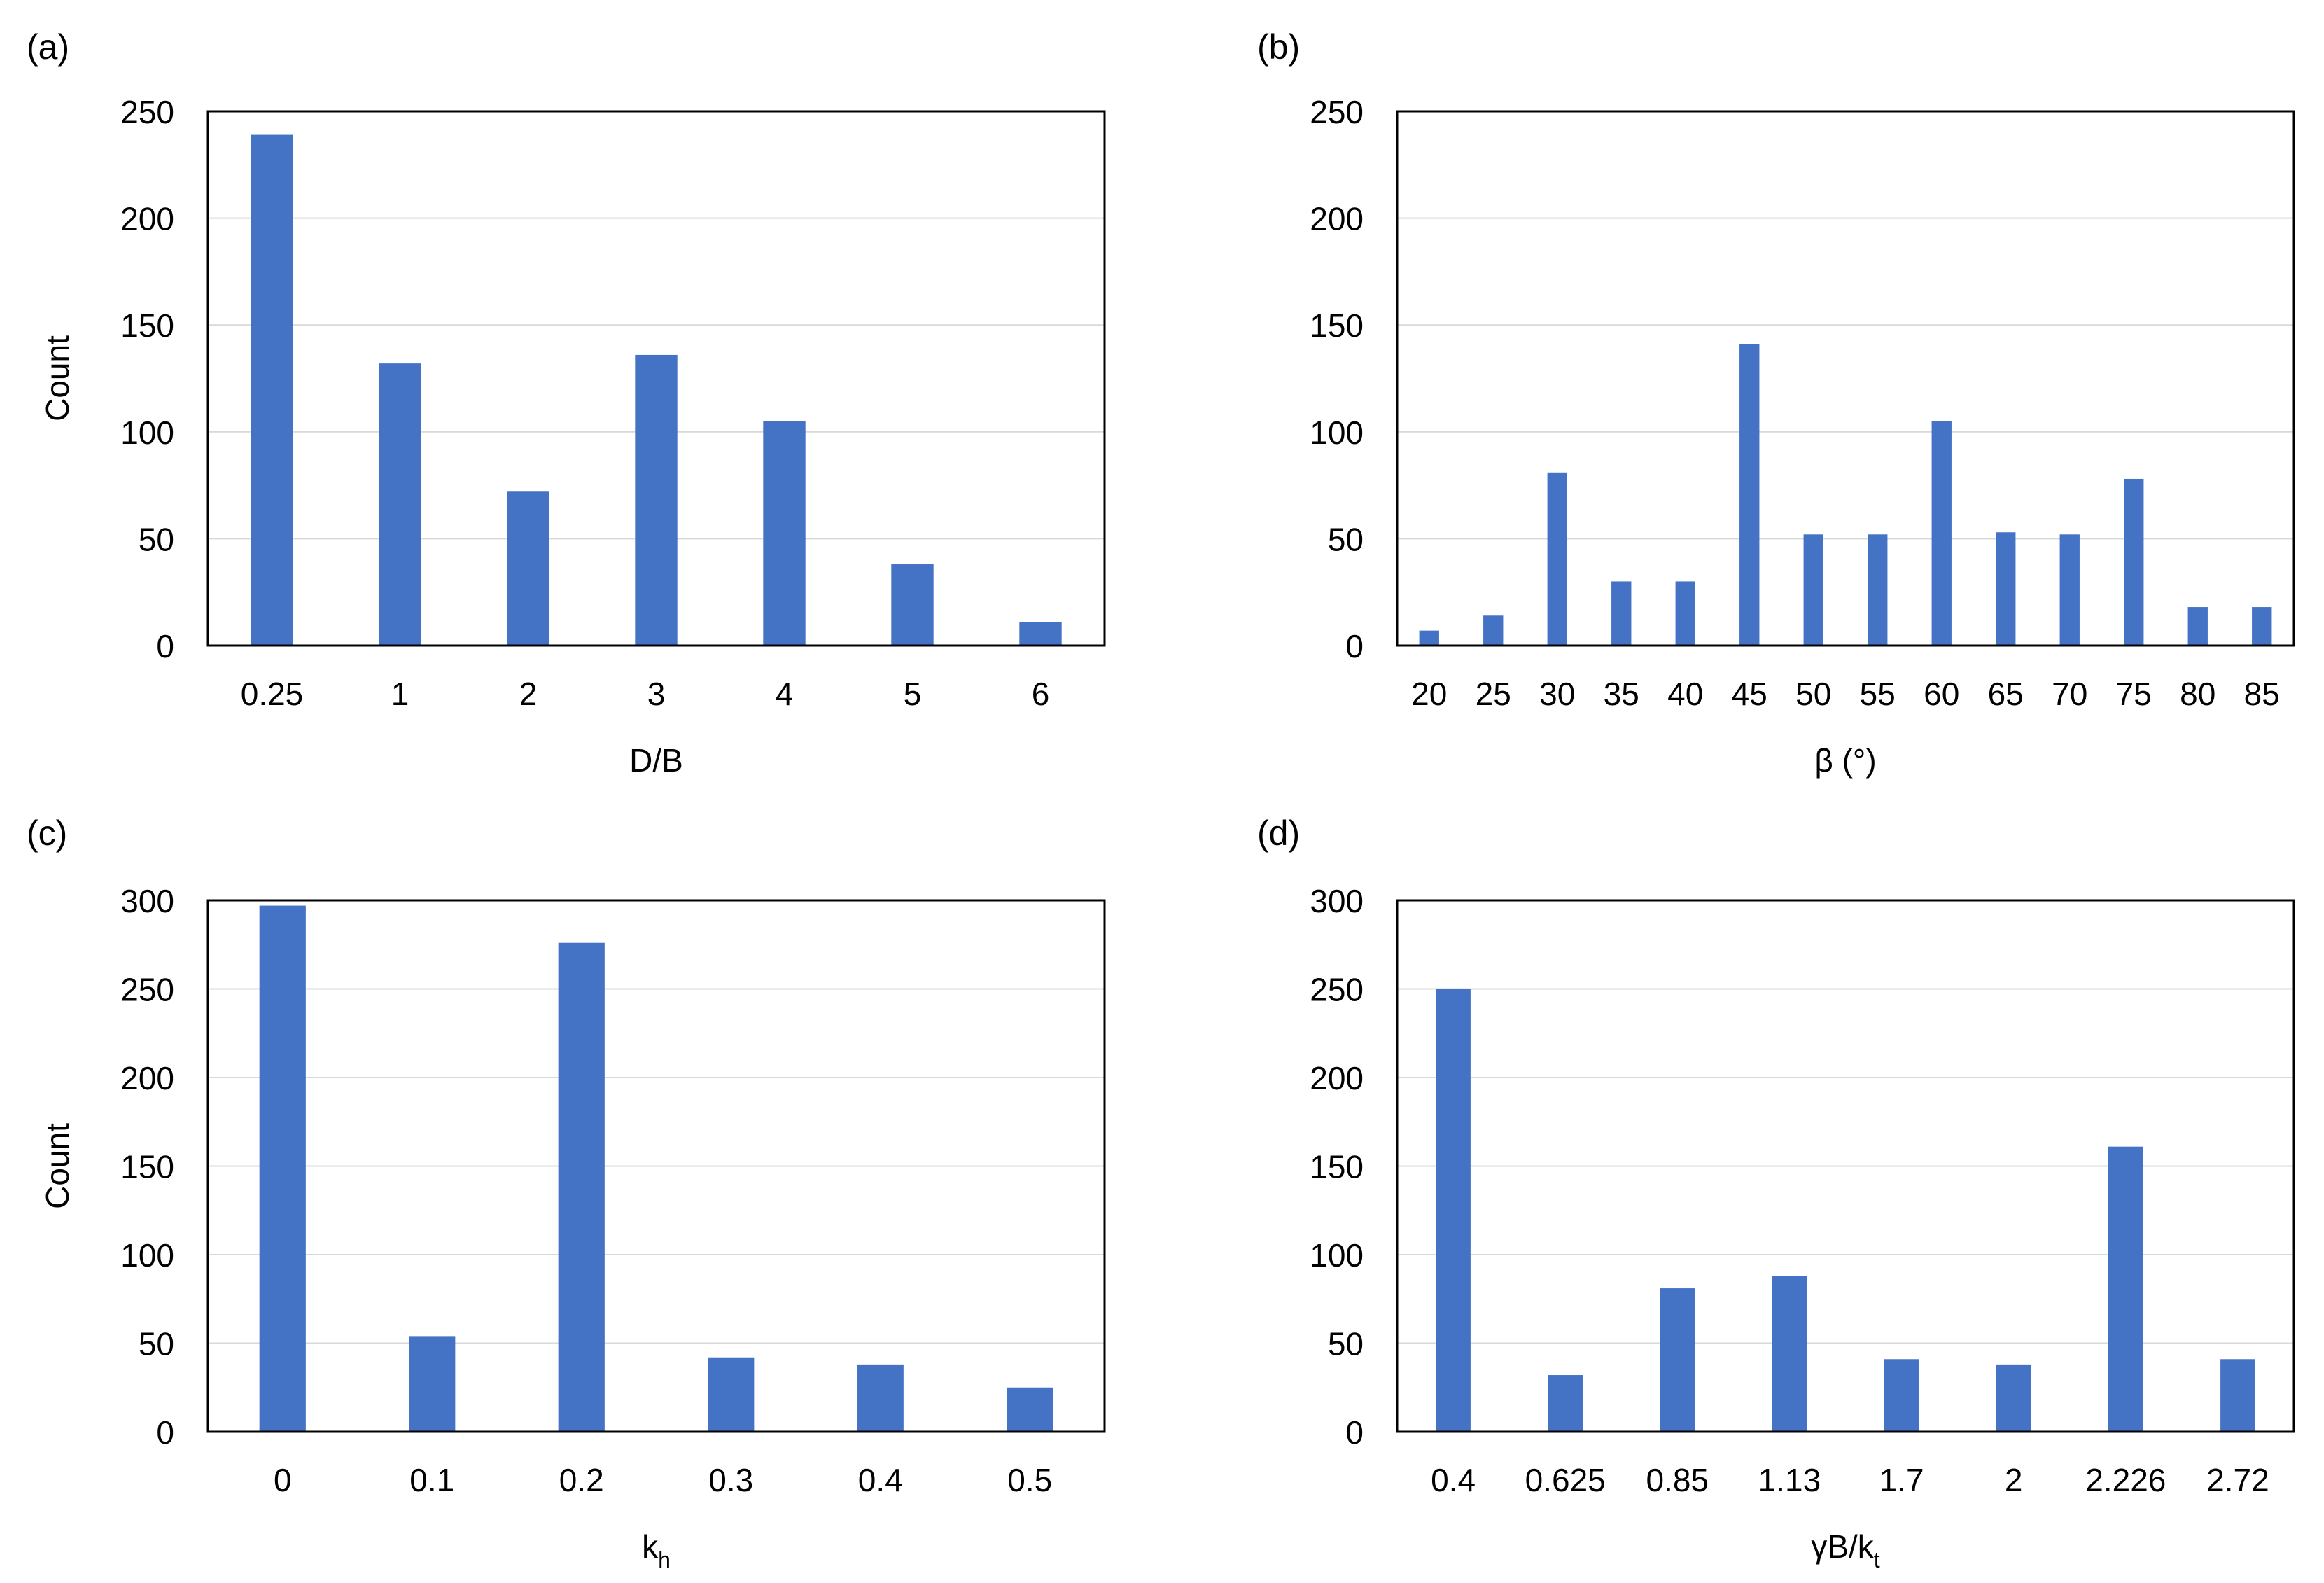 The image size is (2324, 1583). I want to click on panel-c-ytick-label: 300, so click(147, 901).